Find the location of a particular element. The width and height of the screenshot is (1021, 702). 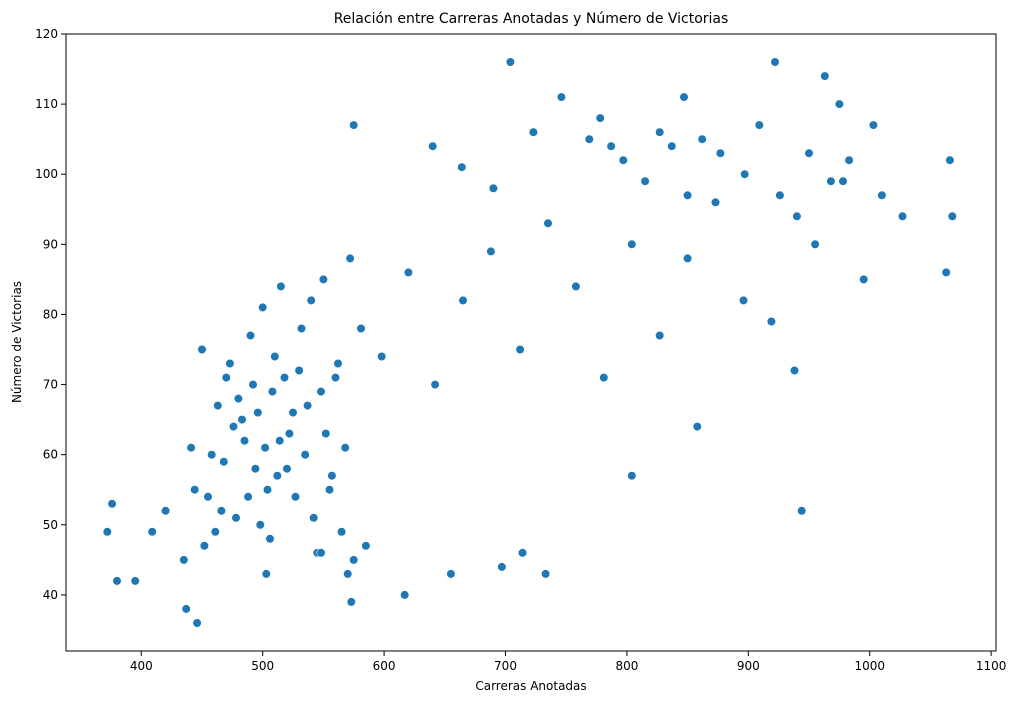

x-axis-title: Carreras Anotadas is located at coordinates (530, 686).